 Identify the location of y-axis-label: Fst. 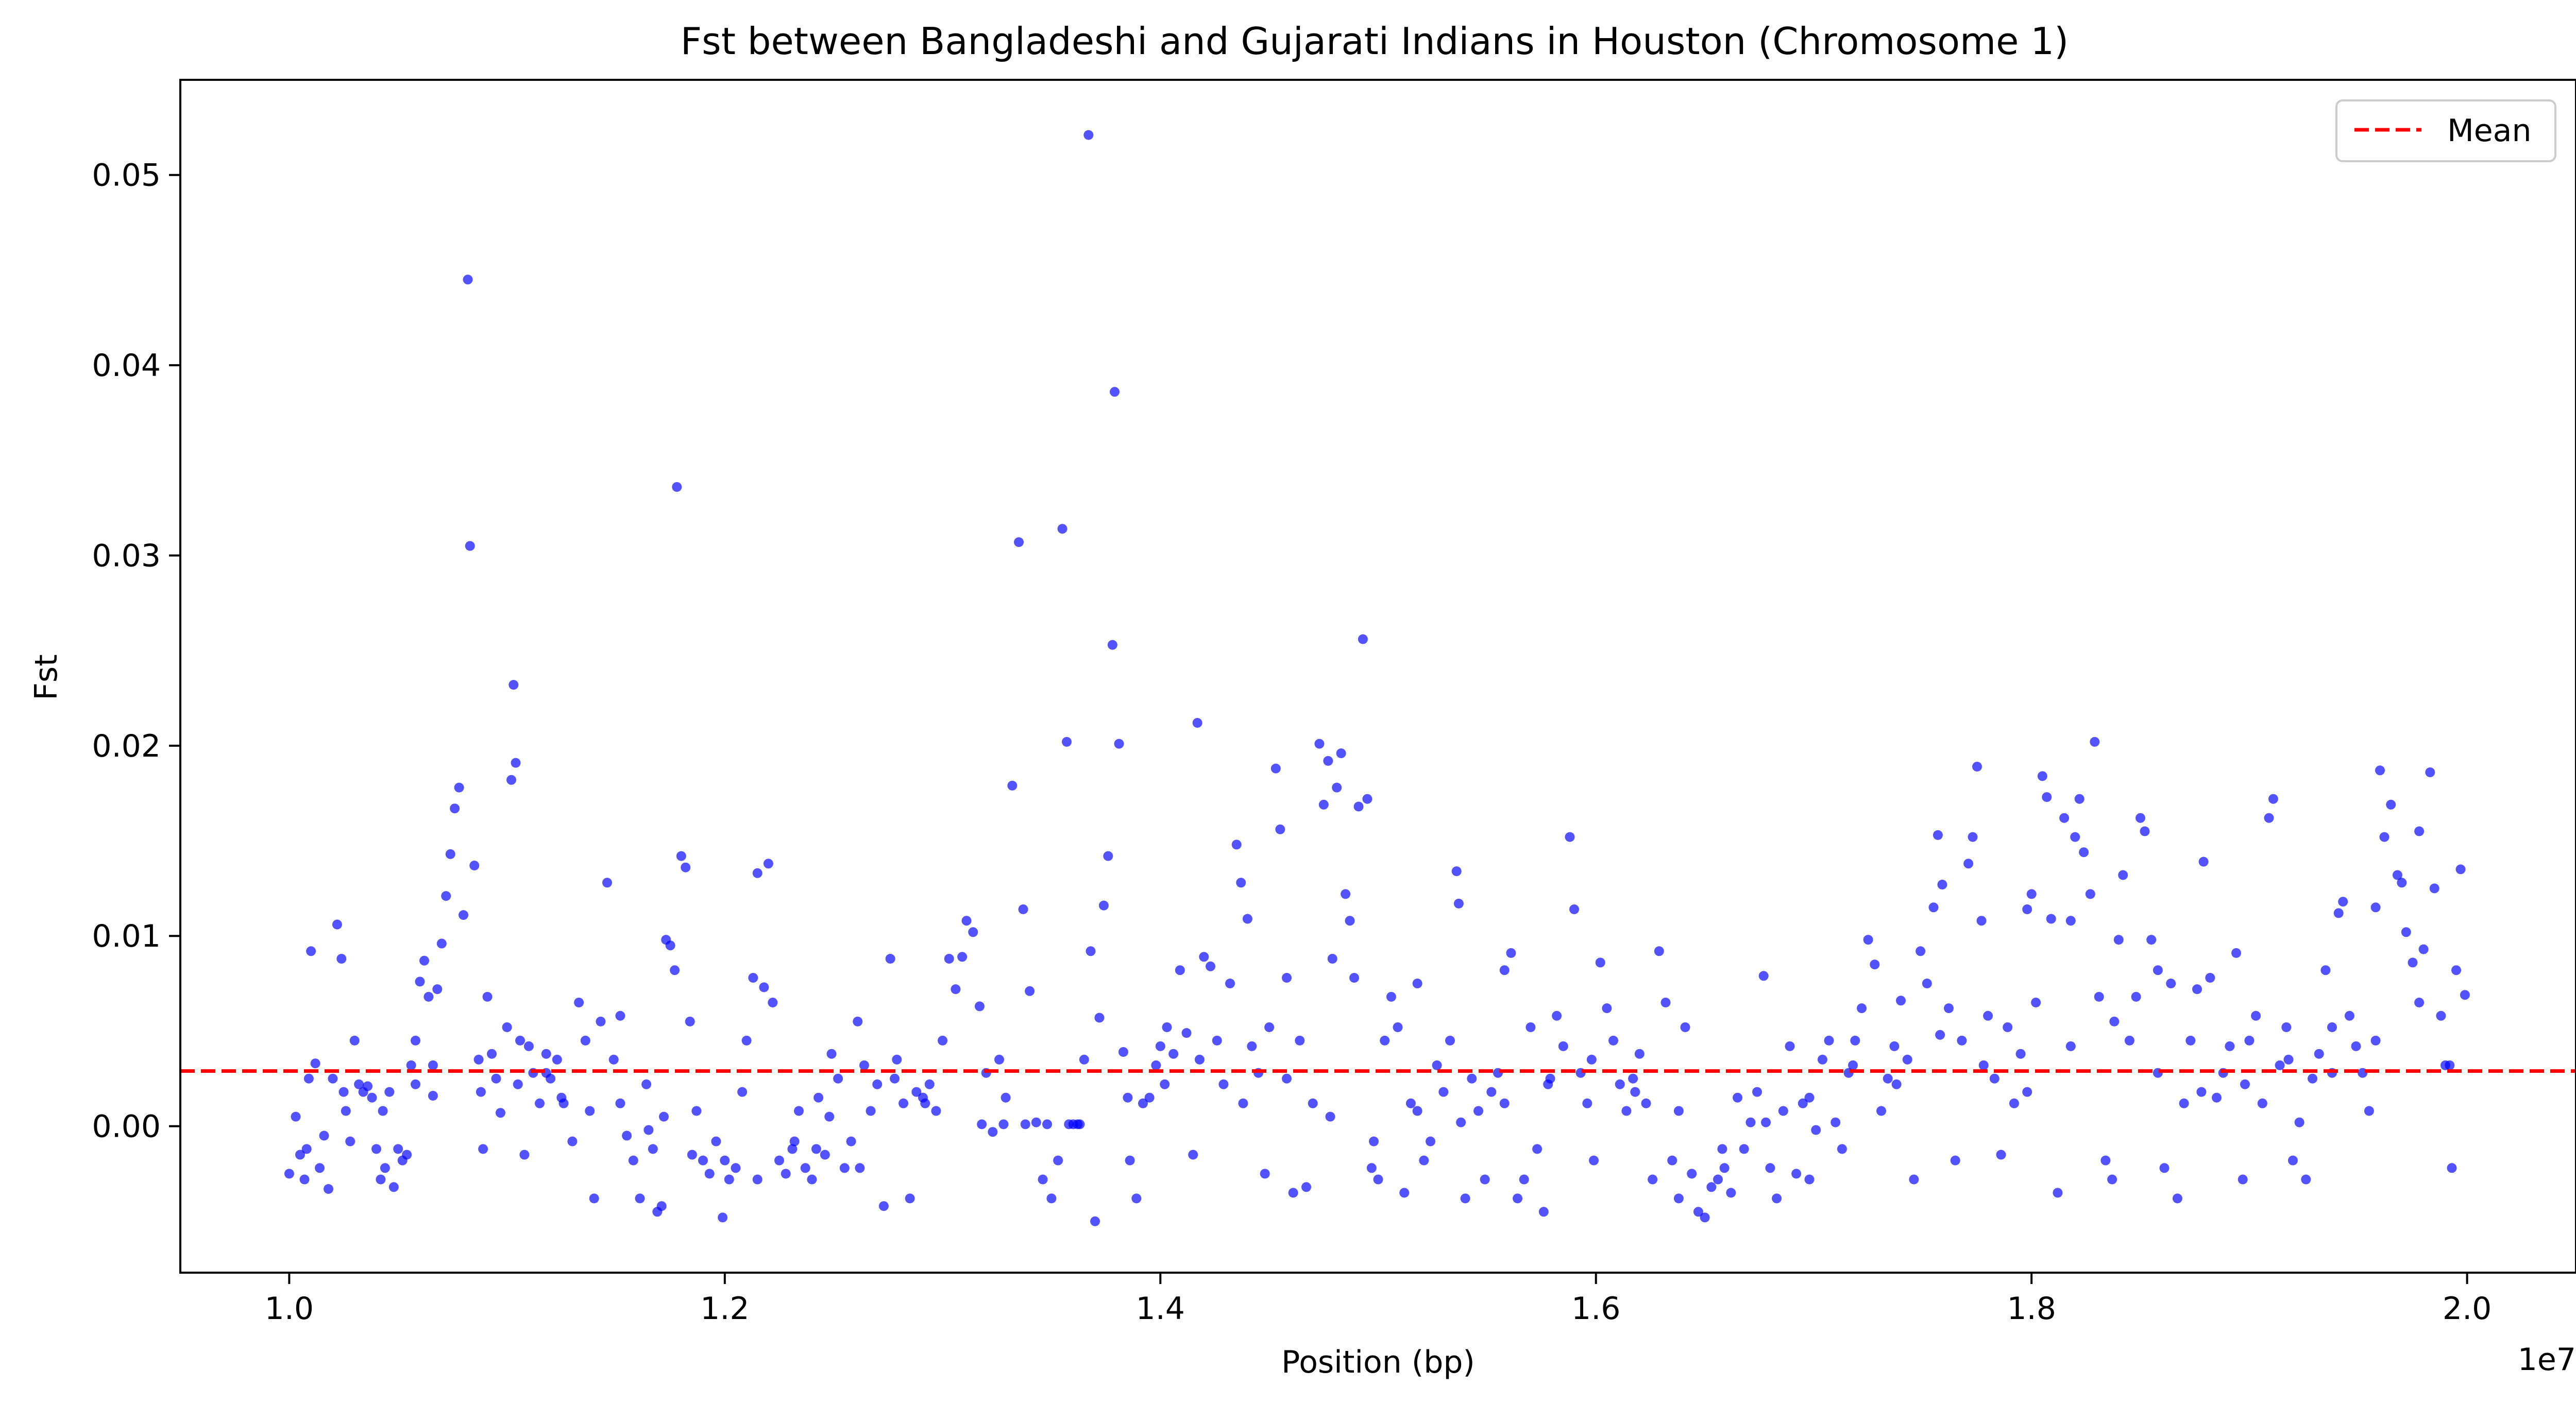
(46, 677).